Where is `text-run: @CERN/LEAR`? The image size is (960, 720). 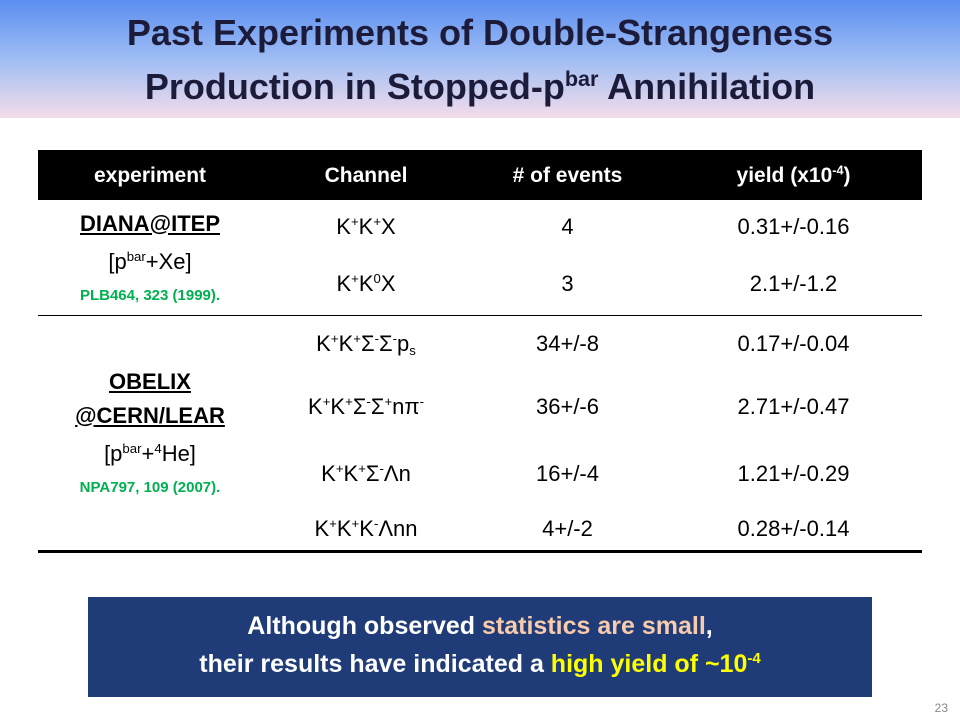 text-run: @CERN/LEAR is located at coordinates (150, 415).